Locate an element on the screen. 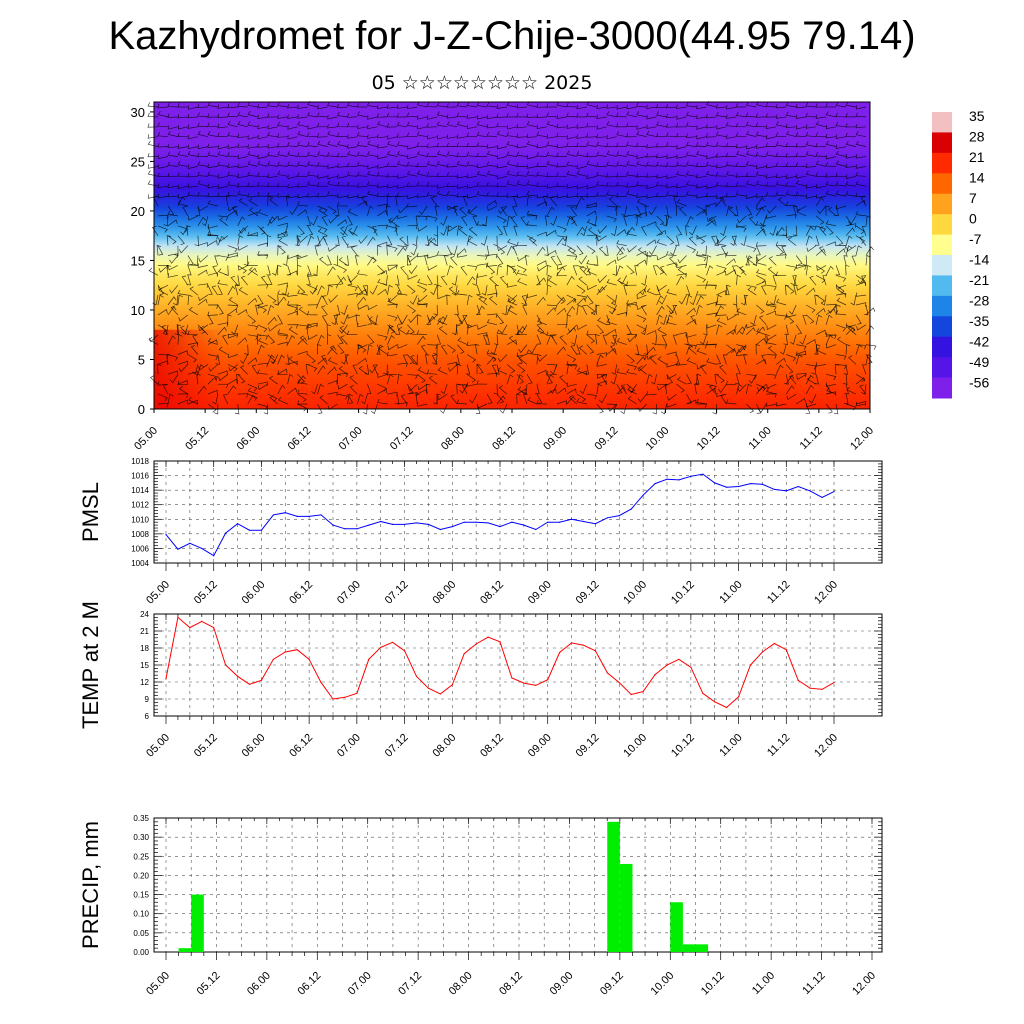  x-tick-label: 09.00 is located at coordinates (562, 984).